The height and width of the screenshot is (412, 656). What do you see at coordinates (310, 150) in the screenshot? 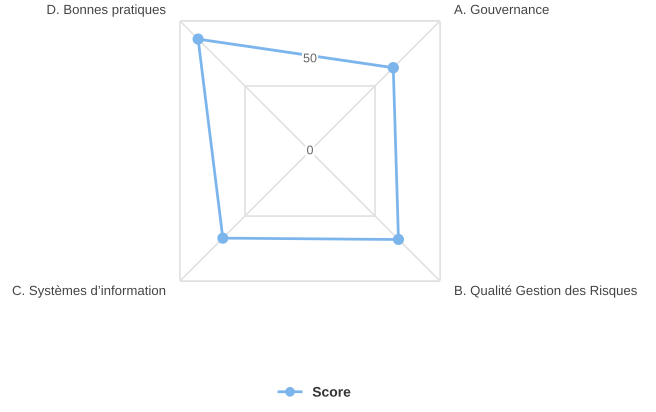
I see `y-tick-label: 0` at bounding box center [310, 150].